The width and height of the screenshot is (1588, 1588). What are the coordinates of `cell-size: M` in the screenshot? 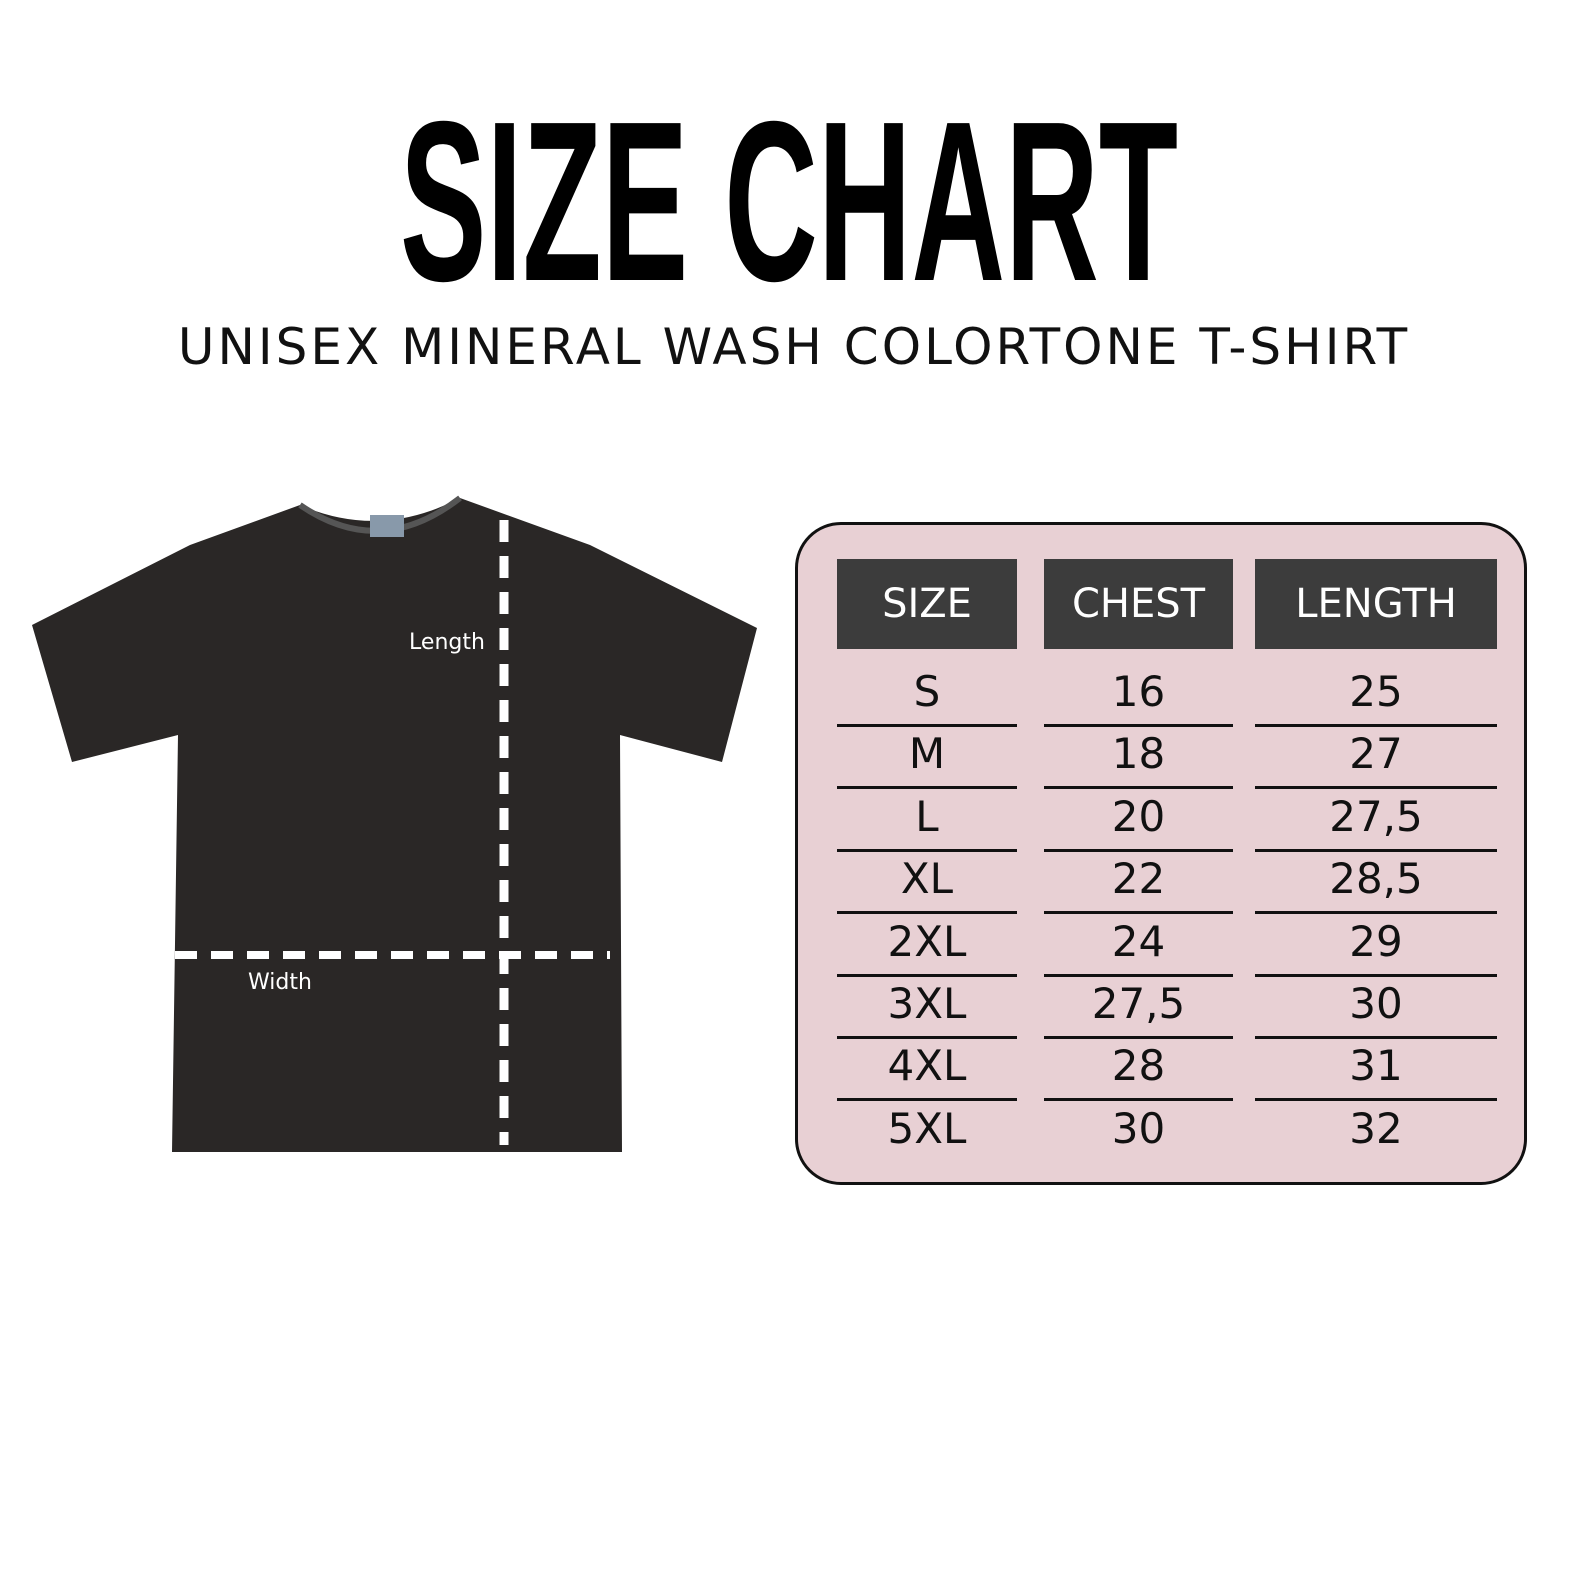 It's located at (927, 754).